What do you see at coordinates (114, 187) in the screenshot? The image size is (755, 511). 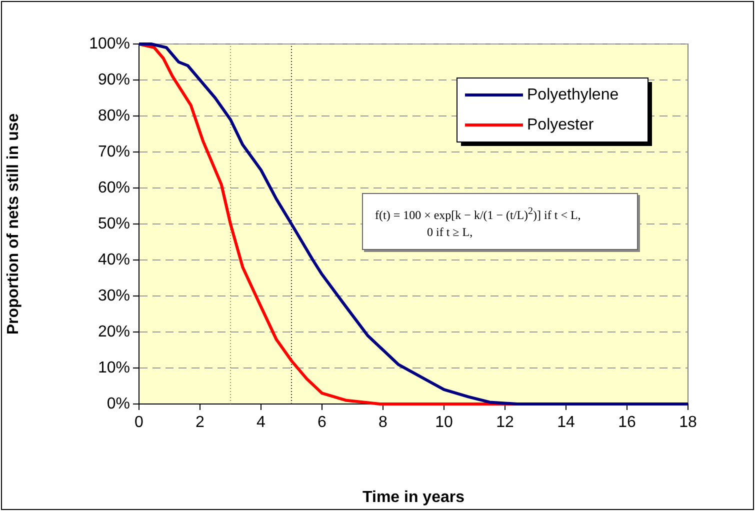 I see `y-tick-label: 60%` at bounding box center [114, 187].